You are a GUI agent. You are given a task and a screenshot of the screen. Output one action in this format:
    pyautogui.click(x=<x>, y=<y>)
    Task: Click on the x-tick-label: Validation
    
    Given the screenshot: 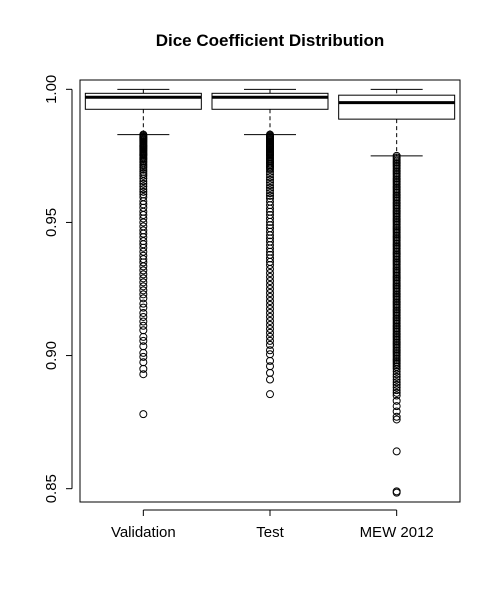 What is the action you would take?
    pyautogui.click(x=143, y=532)
    